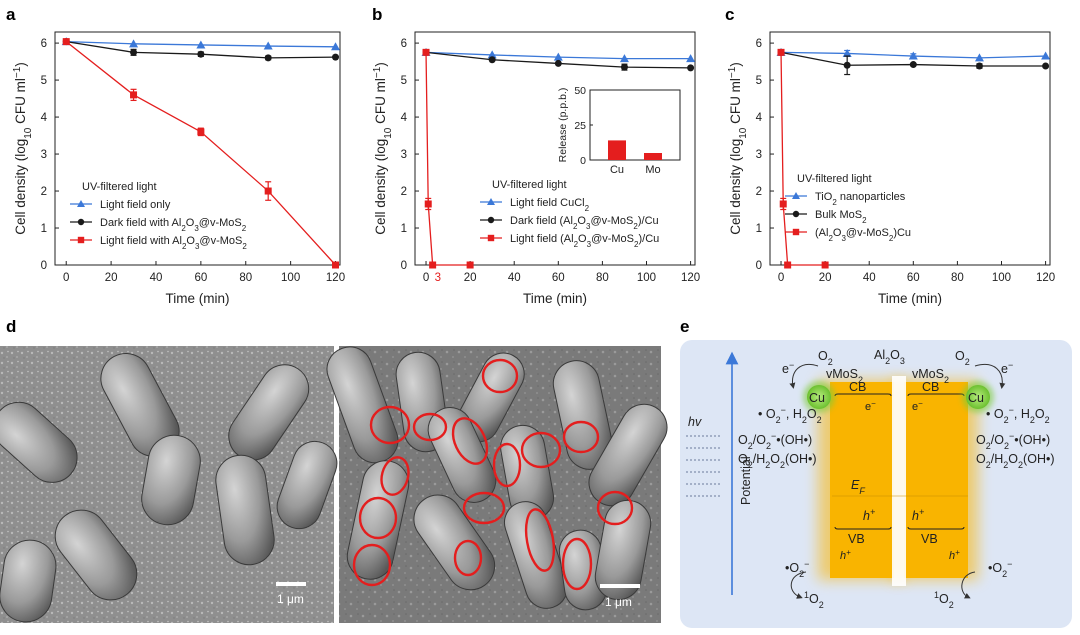 Image resolution: width=1080 pixels, height=635 pixels. What do you see at coordinates (1015, 461) in the screenshot?
I see `o2-h2o2-right: O2/H2O2(OH•)` at bounding box center [1015, 461].